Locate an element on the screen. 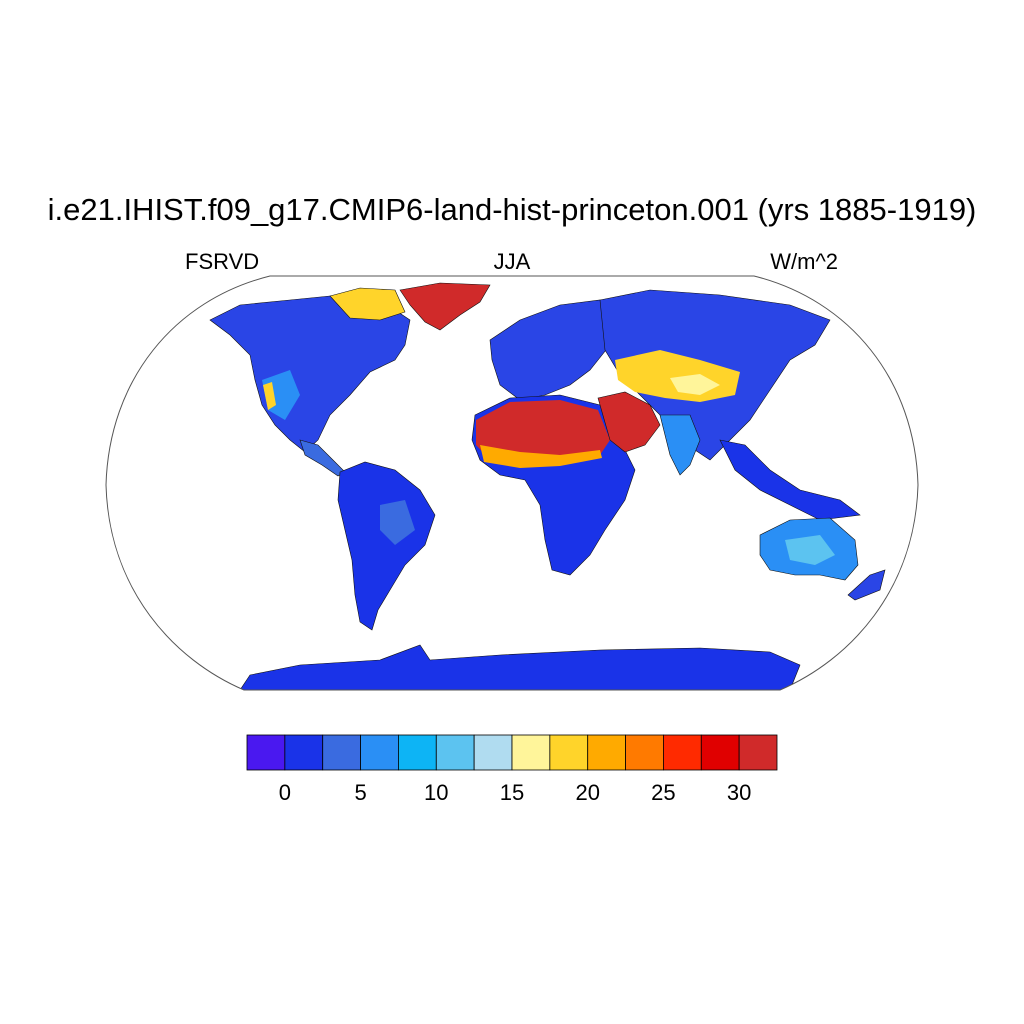 The height and width of the screenshot is (1024, 1024). south-america is located at coordinates (386, 546).